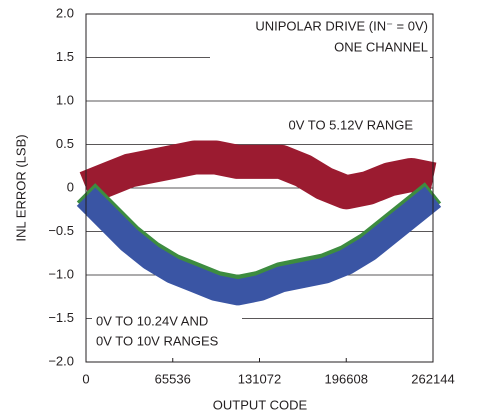  What do you see at coordinates (65, 56) in the screenshot?
I see `y-tick-label: 1.5` at bounding box center [65, 56].